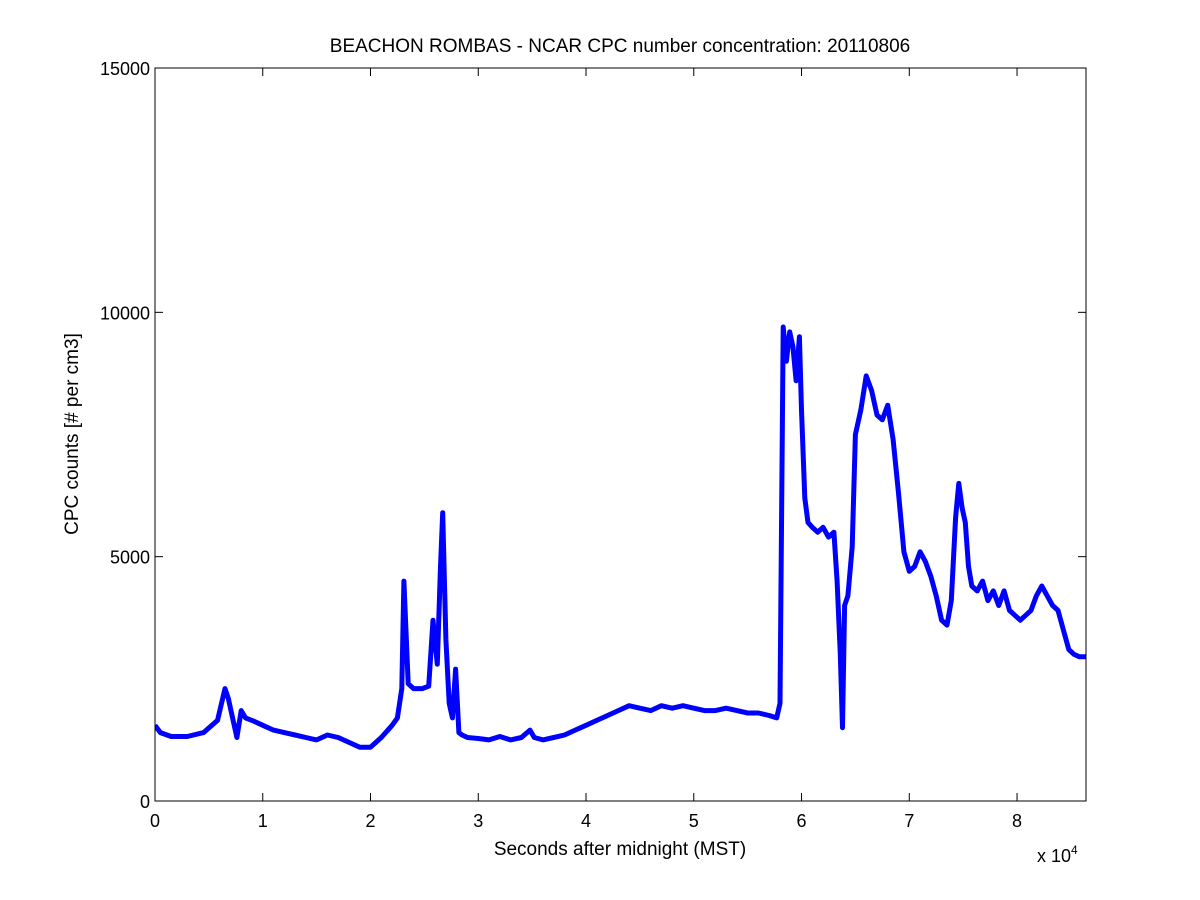  Describe the element at coordinates (586, 821) in the screenshot. I see `x-tick-label: 4` at that location.